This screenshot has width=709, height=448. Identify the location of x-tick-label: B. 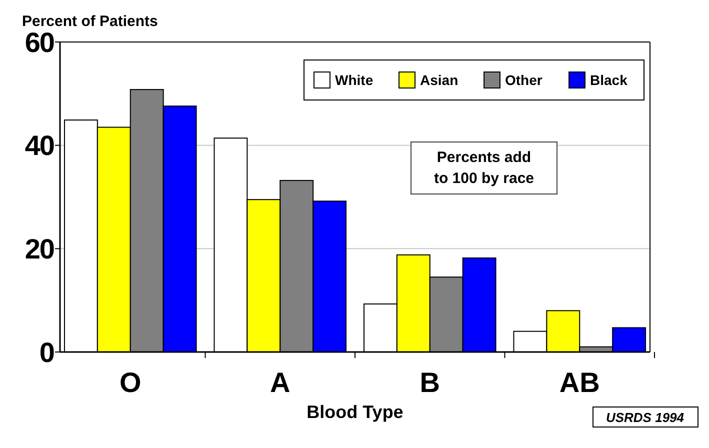
(430, 382).